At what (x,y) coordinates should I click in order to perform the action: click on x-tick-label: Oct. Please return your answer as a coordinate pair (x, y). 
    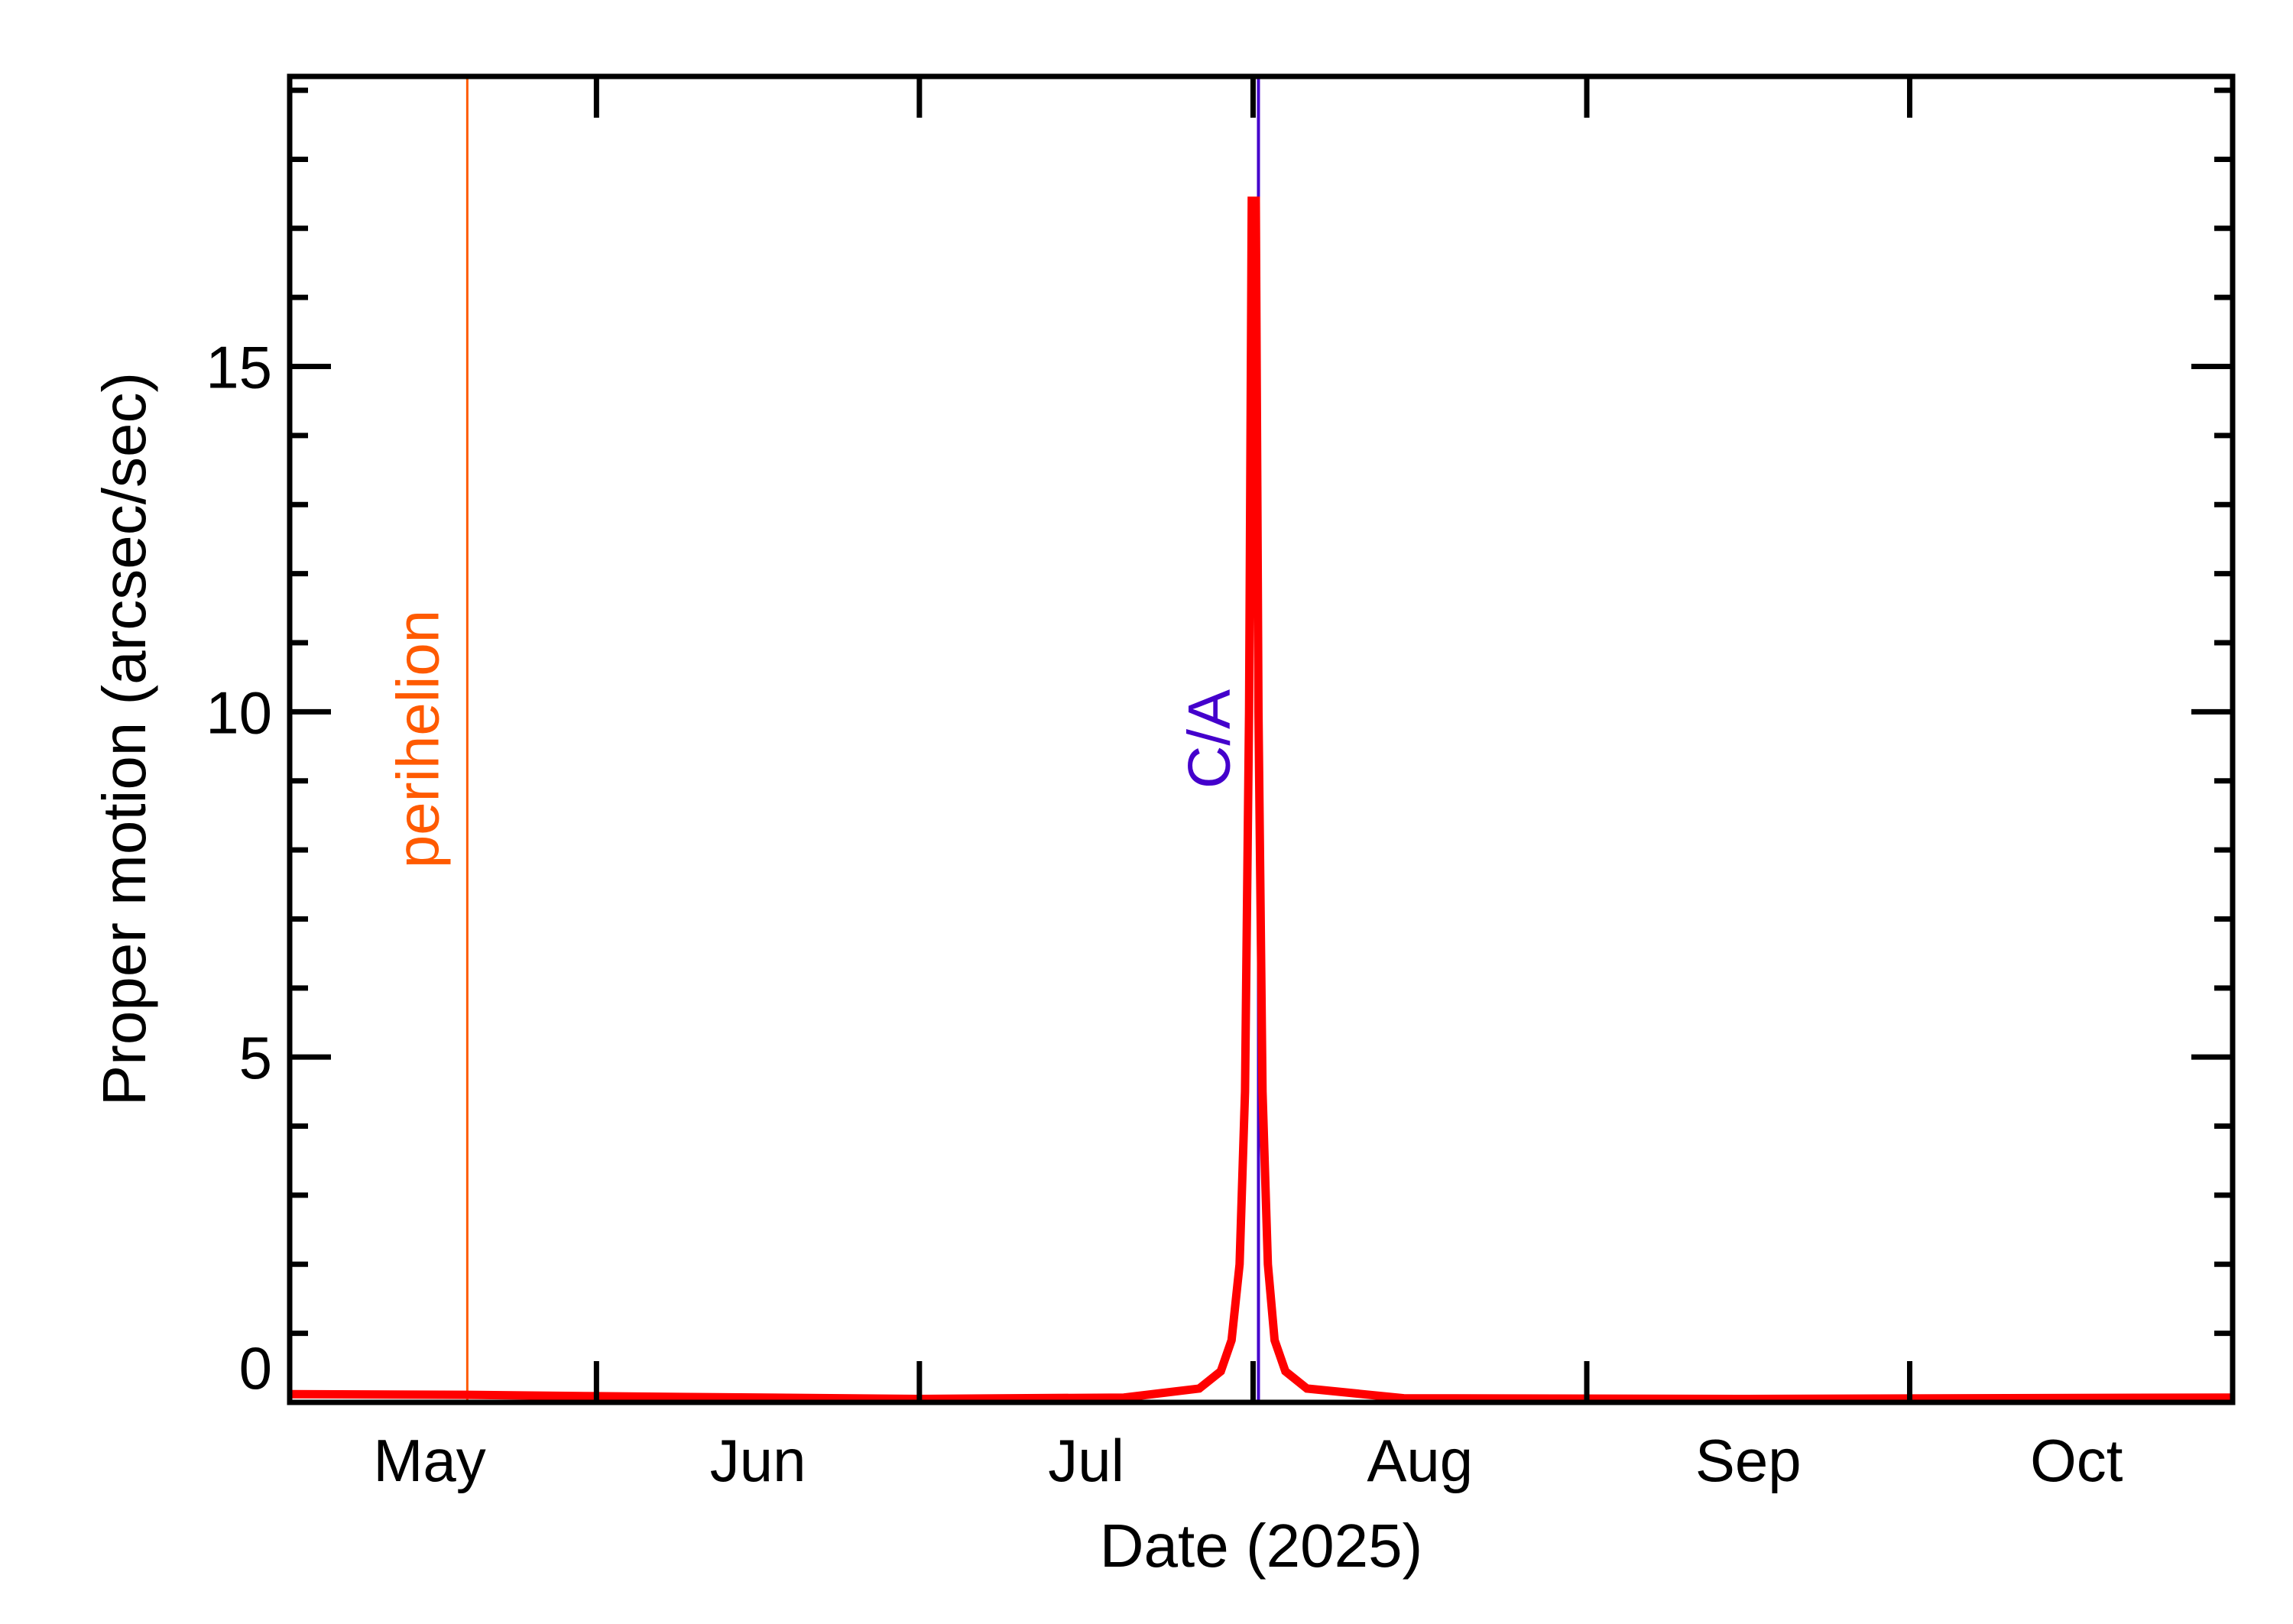
    Looking at the image, I should click on (2076, 1460).